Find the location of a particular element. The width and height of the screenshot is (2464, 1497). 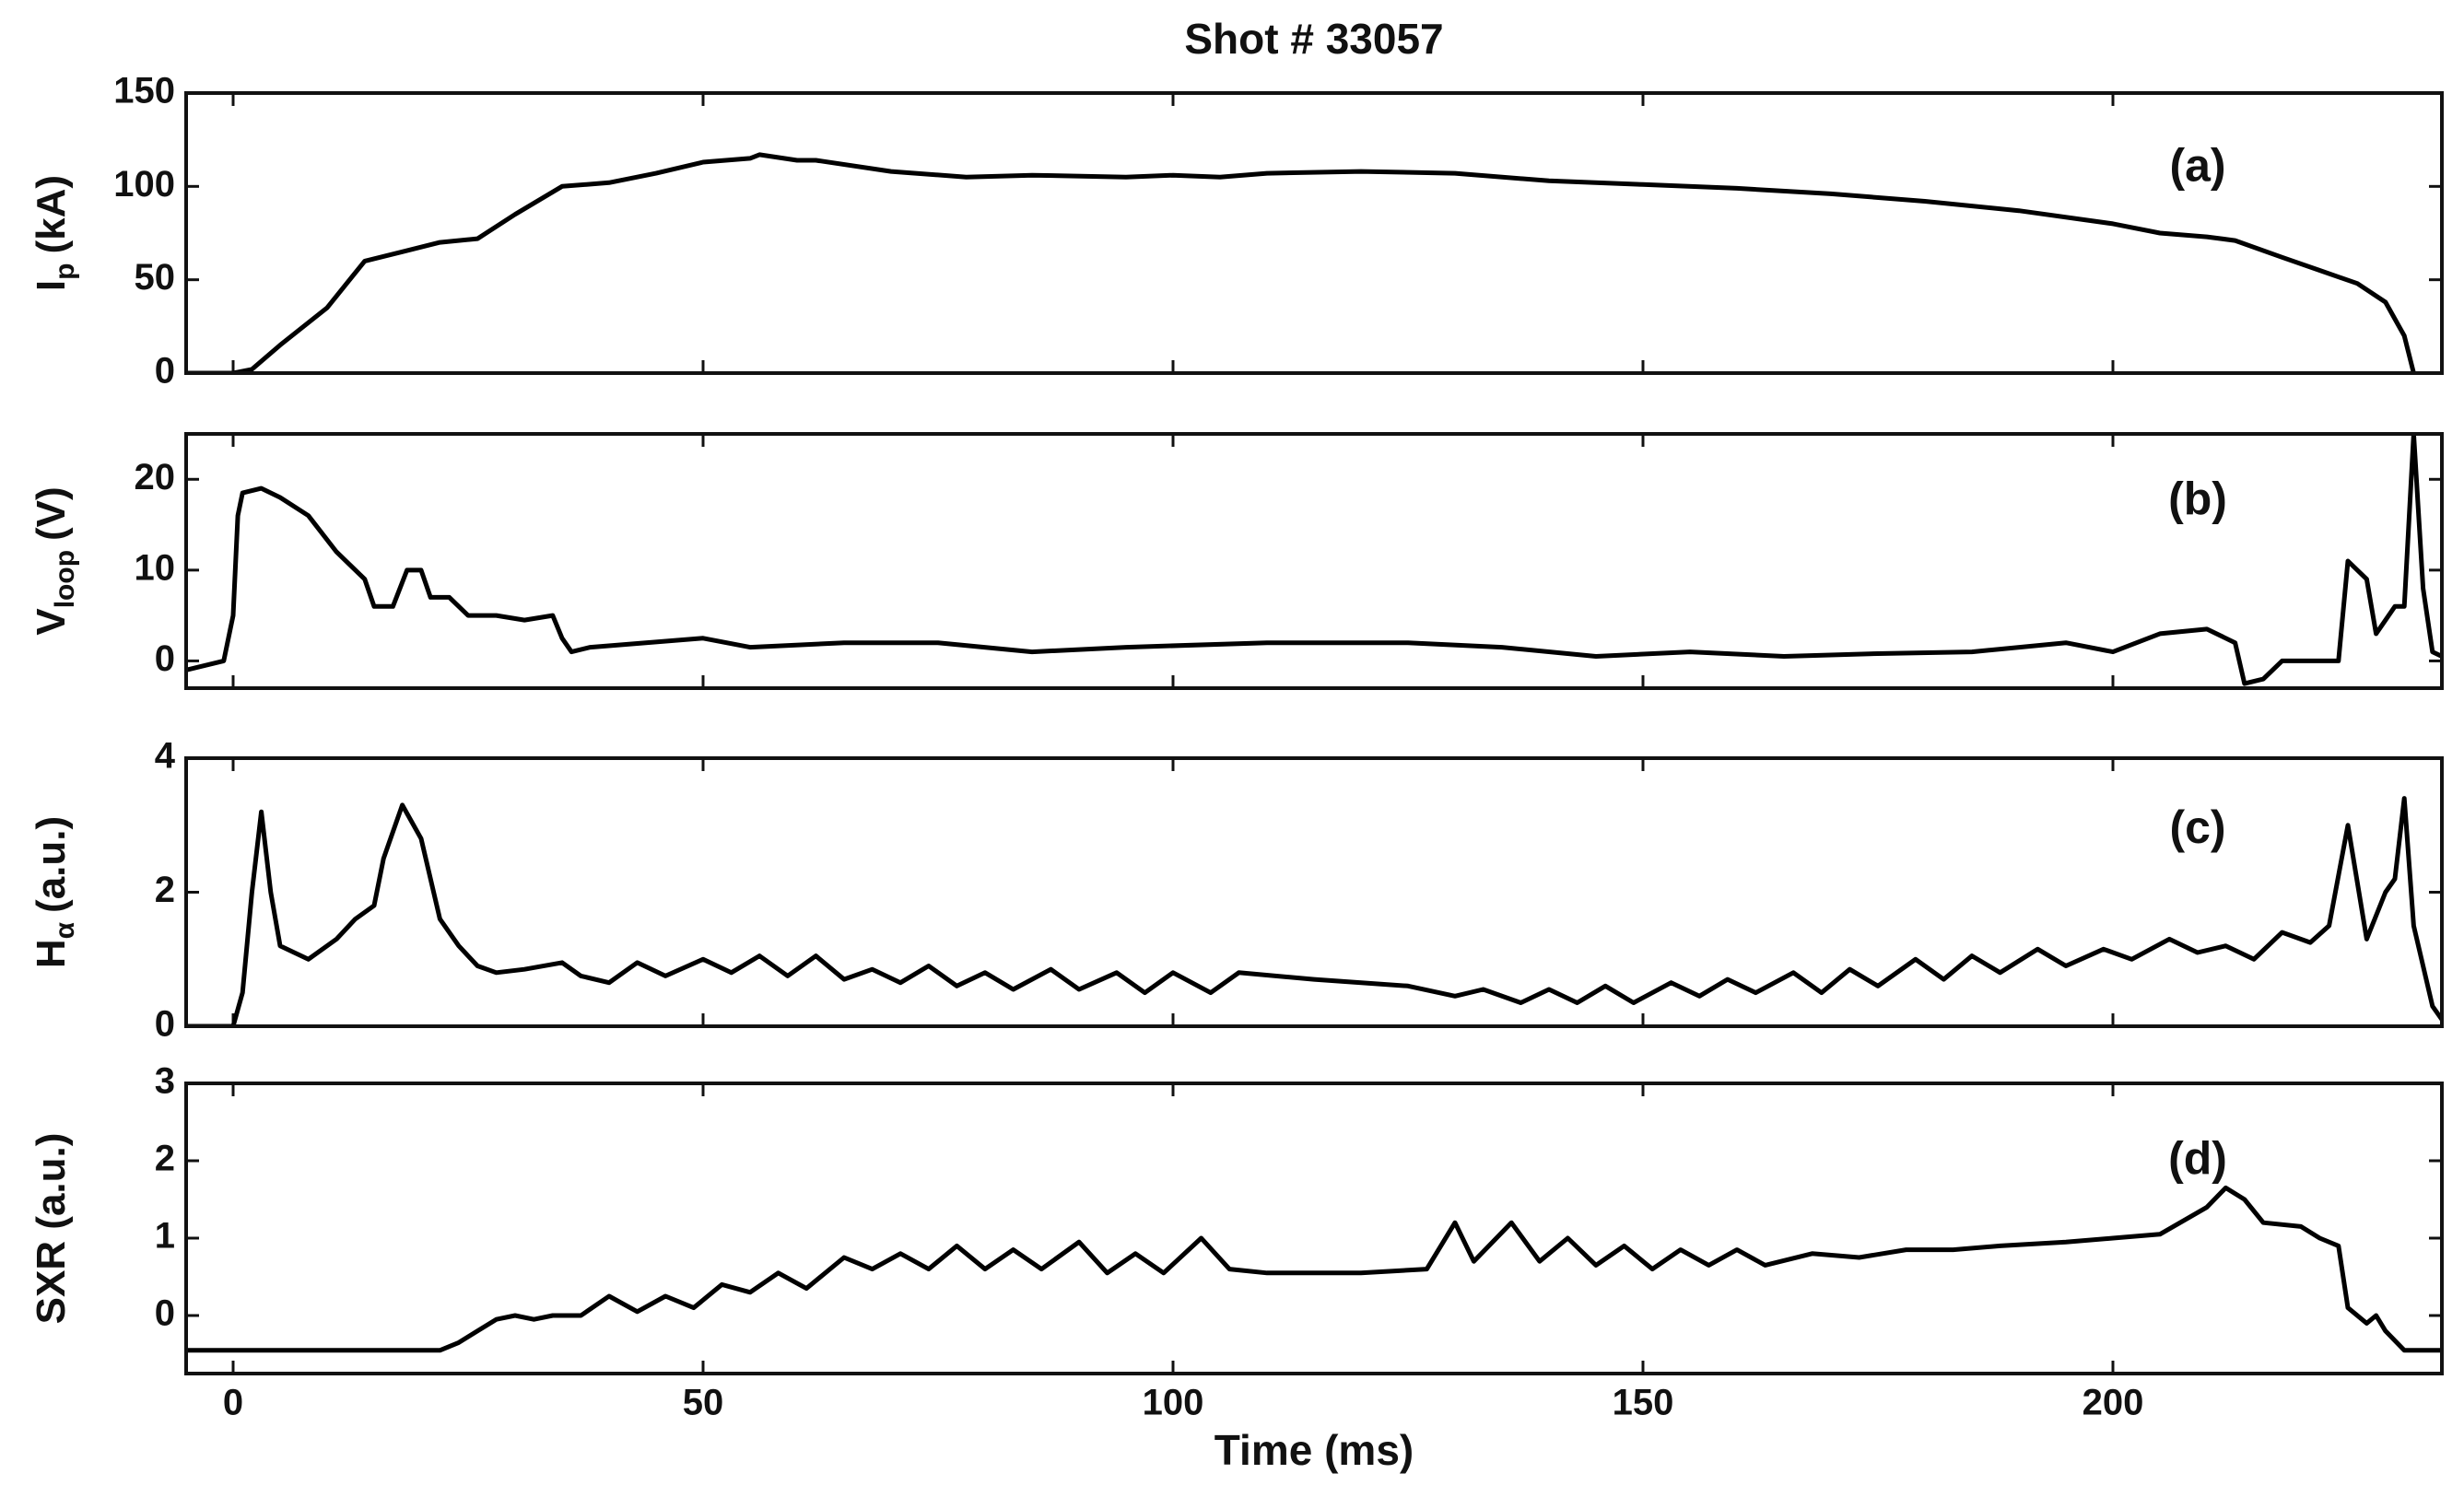

y-tick-label: 4 is located at coordinates (165, 756).